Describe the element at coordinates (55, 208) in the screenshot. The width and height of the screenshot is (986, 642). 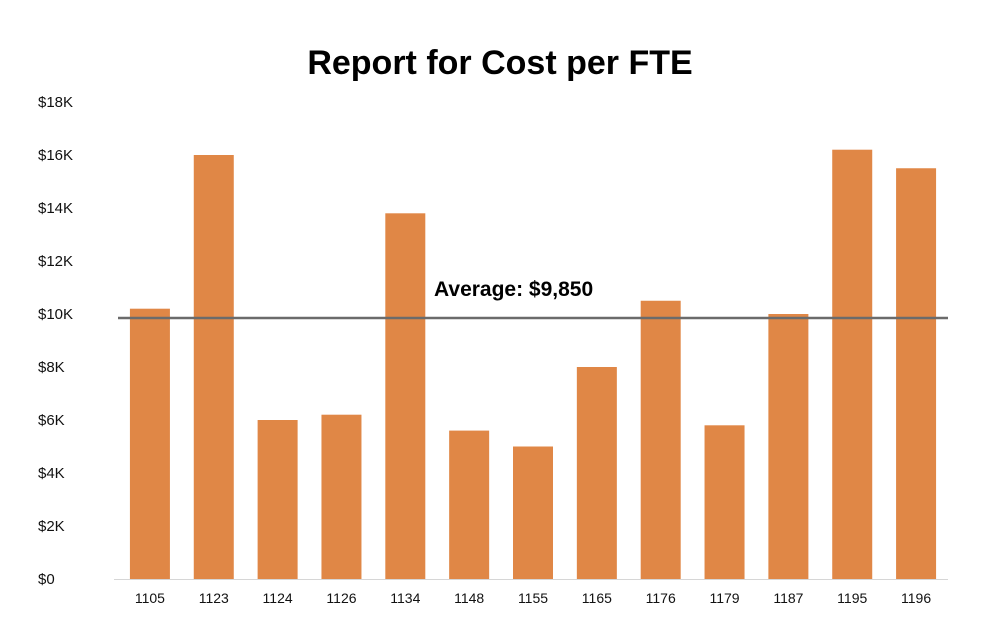
I see `y-tick-label: $14K` at that location.